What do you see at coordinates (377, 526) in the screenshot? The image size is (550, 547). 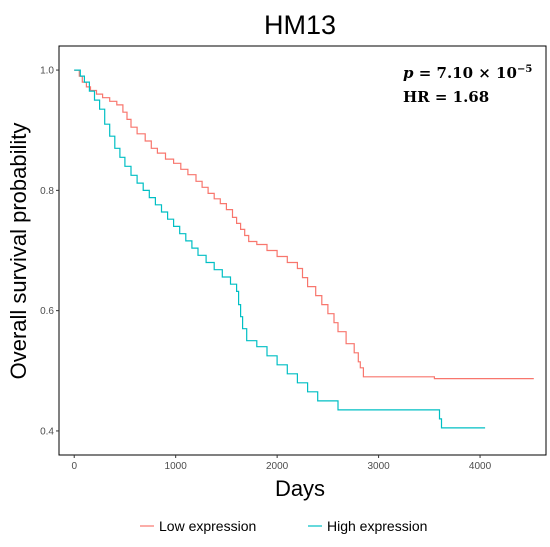 I see `legend-label: High expression` at bounding box center [377, 526].